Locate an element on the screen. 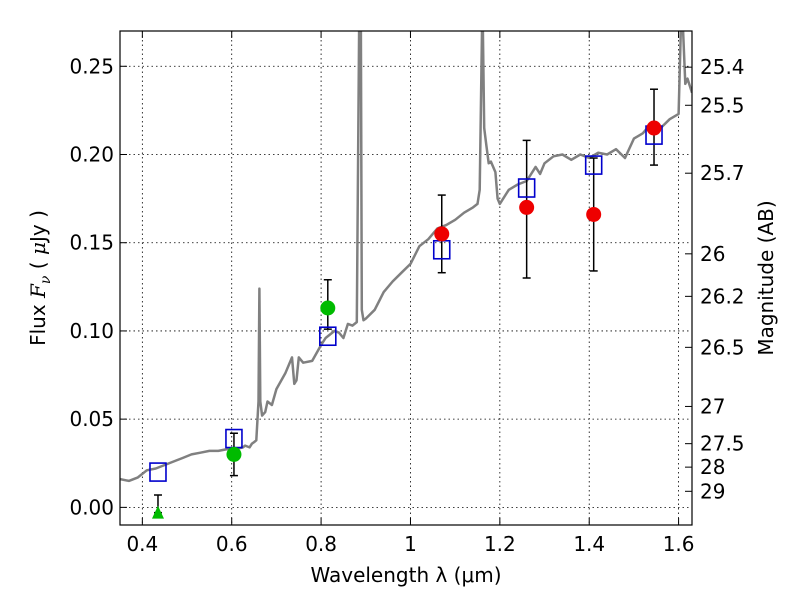  y-label-nu: ν is located at coordinates (46, 279).